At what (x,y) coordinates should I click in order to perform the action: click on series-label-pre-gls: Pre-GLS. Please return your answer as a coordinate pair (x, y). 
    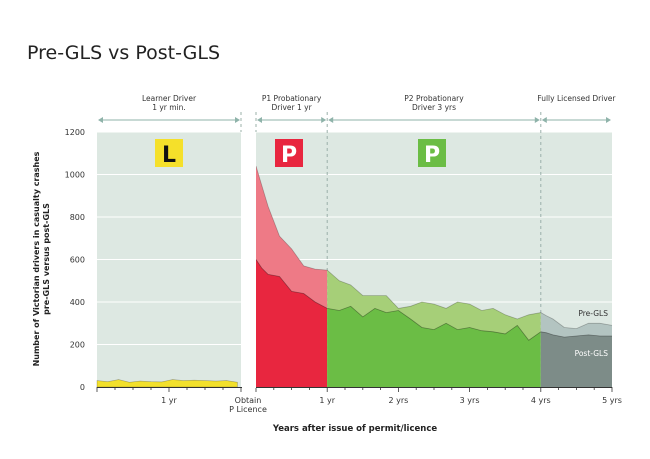
    Looking at the image, I should click on (593, 313).